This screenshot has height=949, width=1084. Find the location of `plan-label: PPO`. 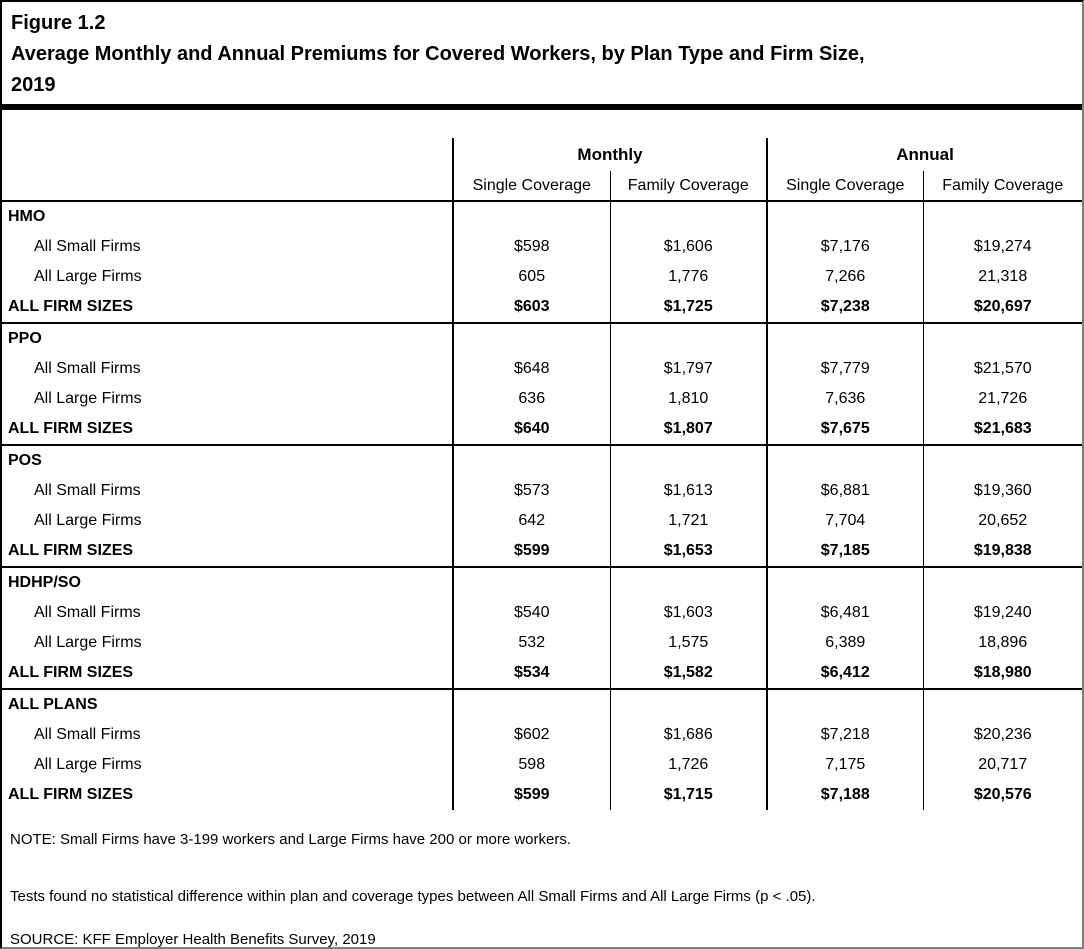

plan-label: PPO is located at coordinates (227, 338).